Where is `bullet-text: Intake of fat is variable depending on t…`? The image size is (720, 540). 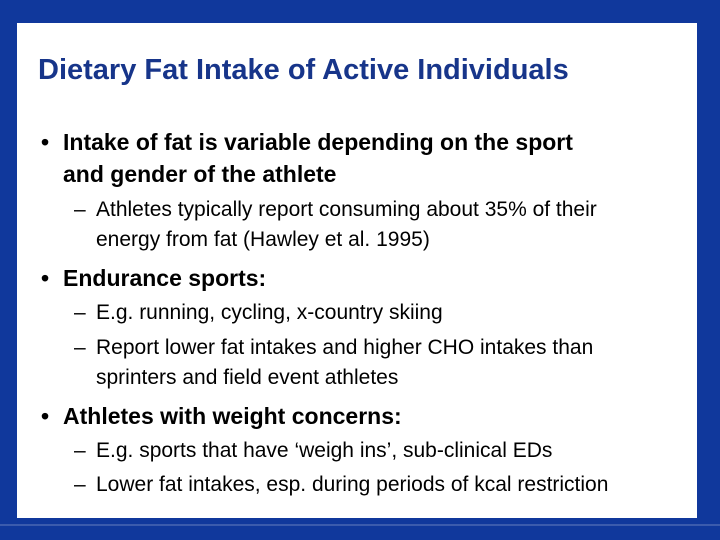
bullet-text: Intake of fat is variable depending on t… is located at coordinates (318, 158).